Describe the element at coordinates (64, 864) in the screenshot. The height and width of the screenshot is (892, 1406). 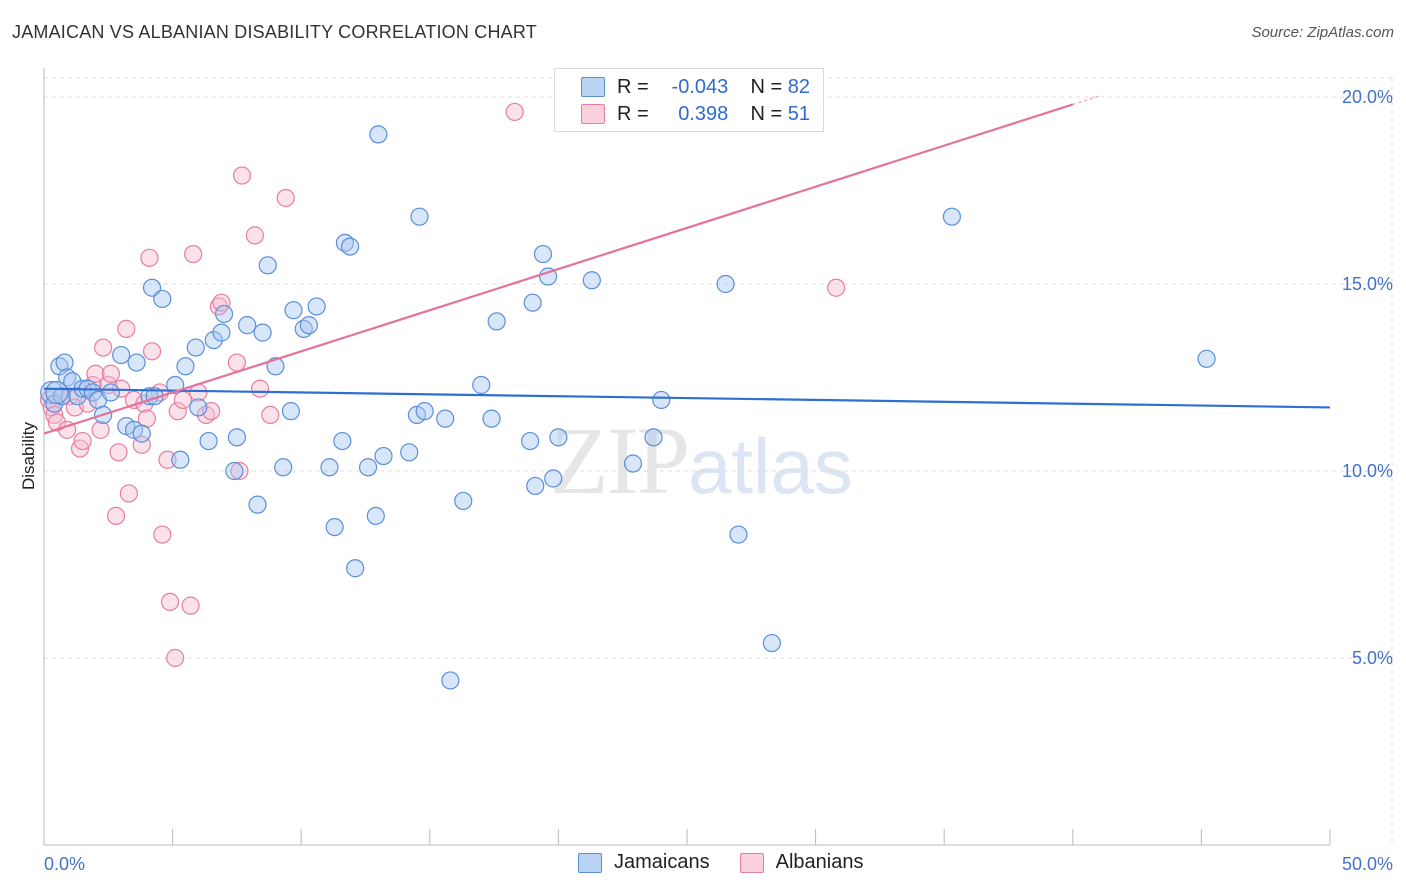
I see `x-tick-label-min: 0.0%` at that location.